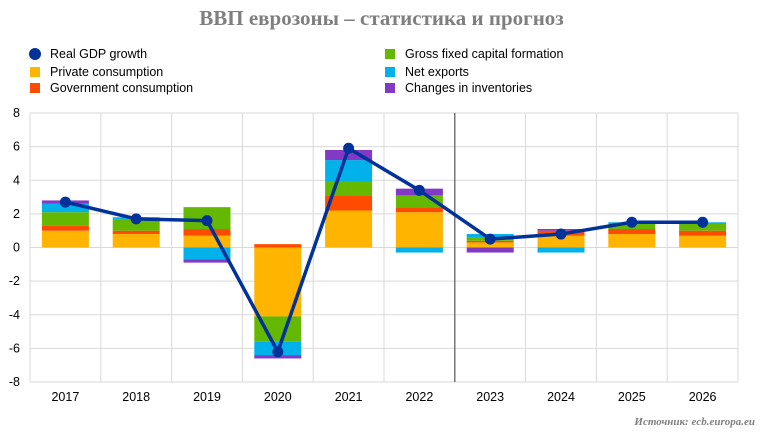 The width and height of the screenshot is (763, 432). What do you see at coordinates (349, 397) in the screenshot?
I see `x-tick-label: 2021` at bounding box center [349, 397].